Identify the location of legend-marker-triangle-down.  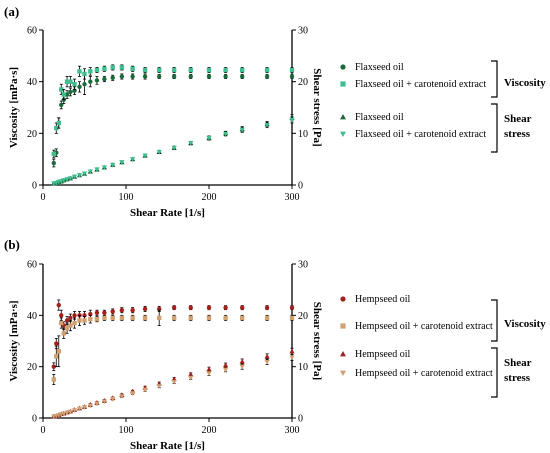
(343, 134).